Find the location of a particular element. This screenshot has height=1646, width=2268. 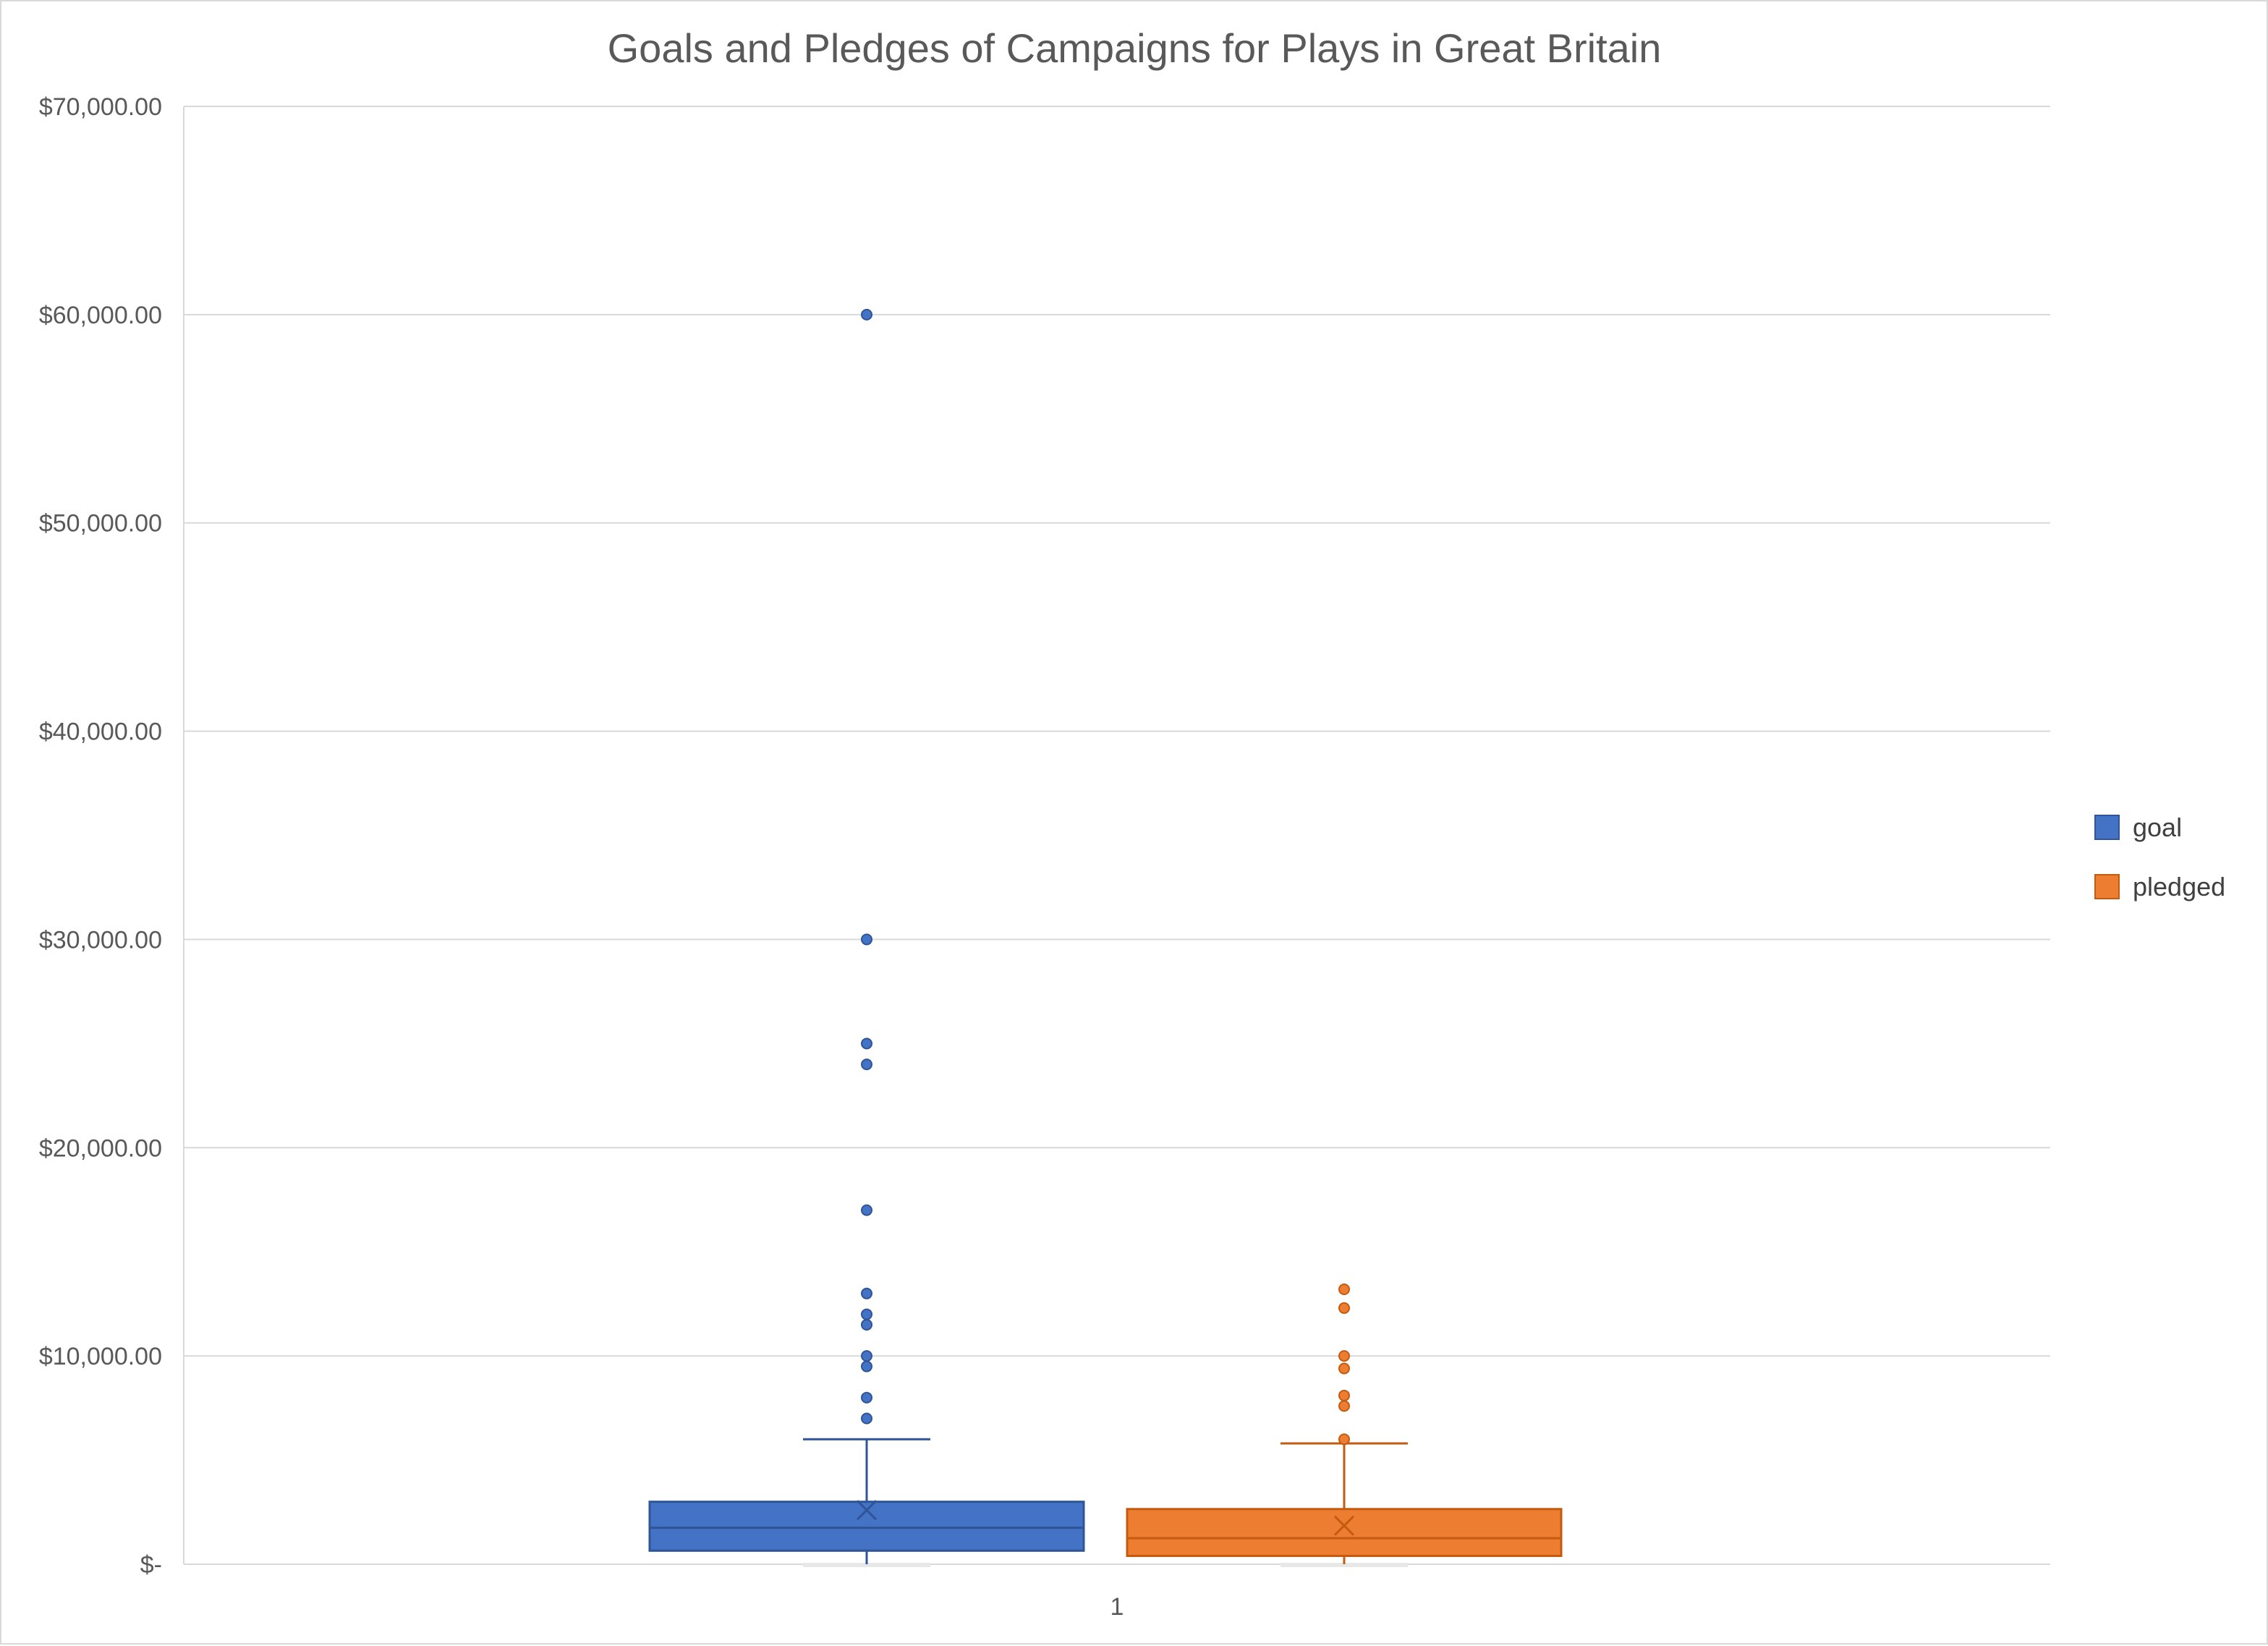

x-tick-label: 1 is located at coordinates (1117, 1607).